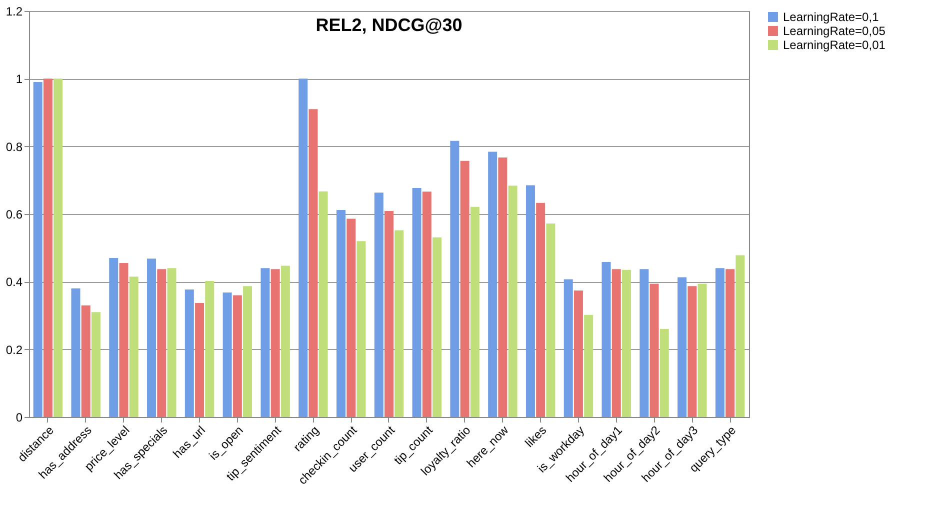  What do you see at coordinates (14, 147) in the screenshot?
I see `y-tick-label: 0.8` at bounding box center [14, 147].